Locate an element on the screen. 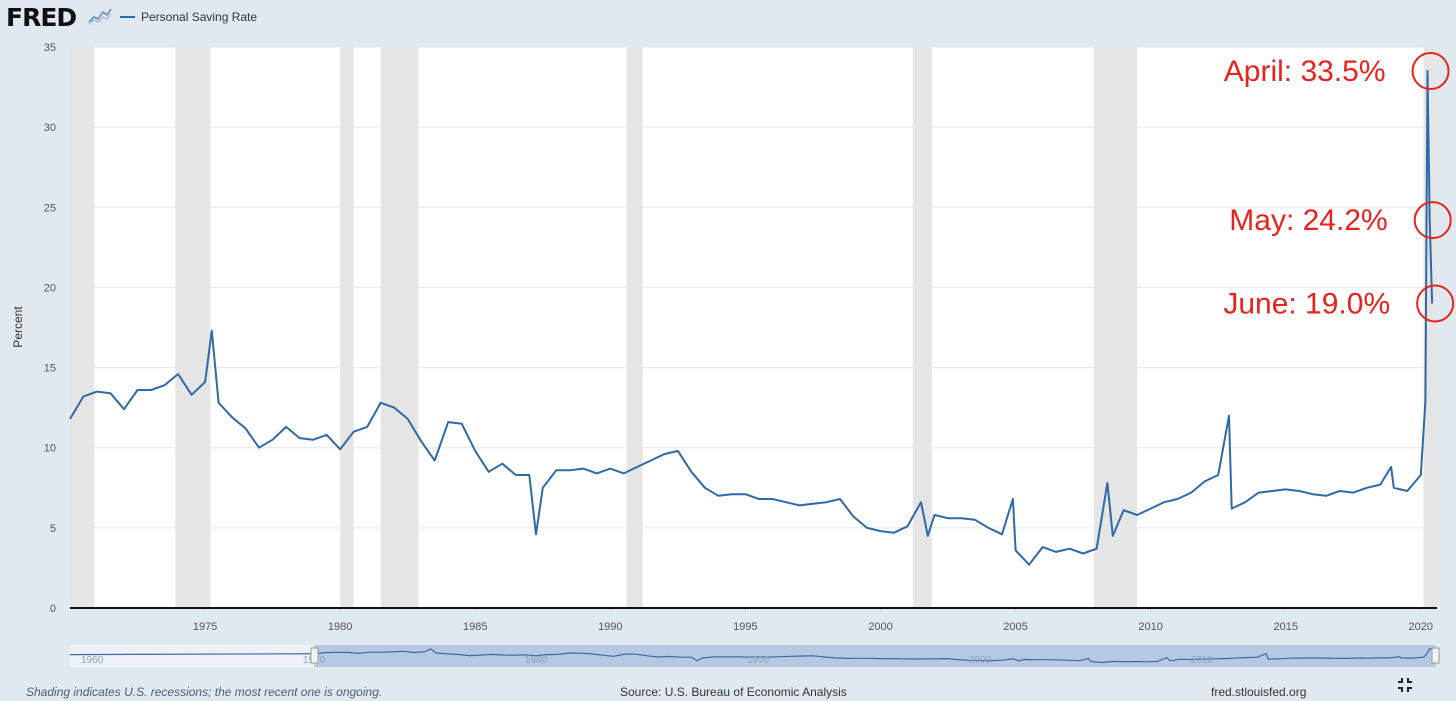  navigator-handle-left is located at coordinates (314, 655).